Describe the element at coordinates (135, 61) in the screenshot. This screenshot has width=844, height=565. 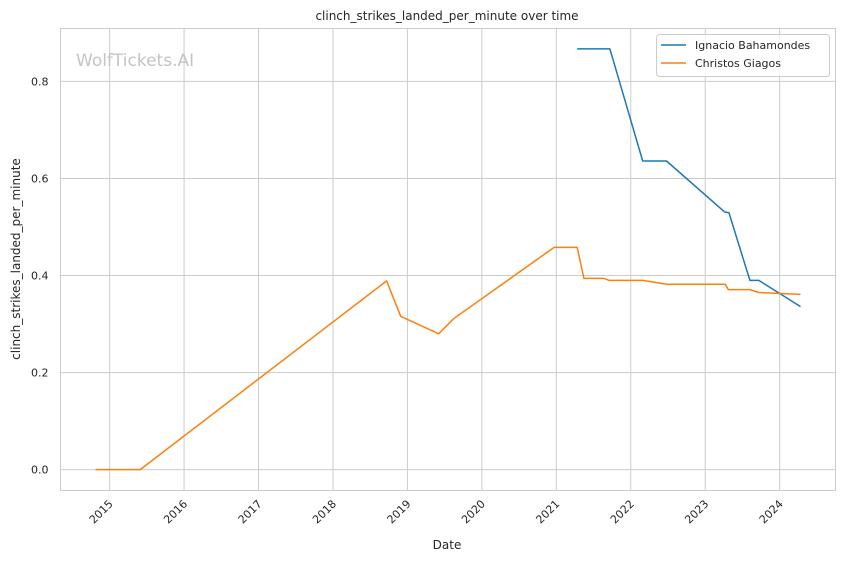
I see `watermark: WolfTickets.AI` at that location.